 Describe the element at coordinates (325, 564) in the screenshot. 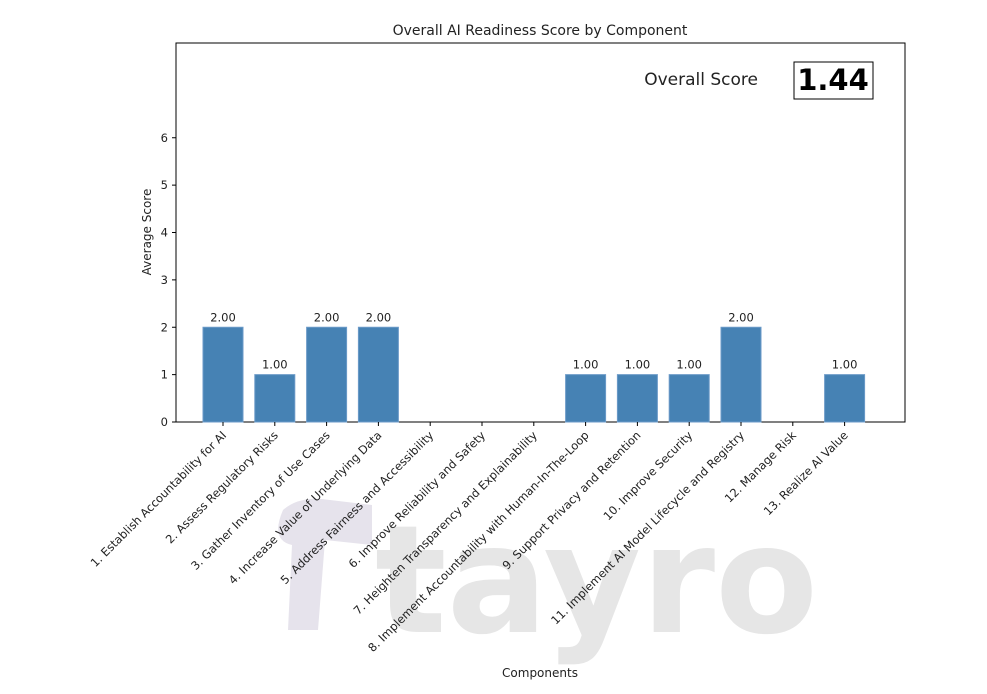

I see `watermark-icon` at that location.